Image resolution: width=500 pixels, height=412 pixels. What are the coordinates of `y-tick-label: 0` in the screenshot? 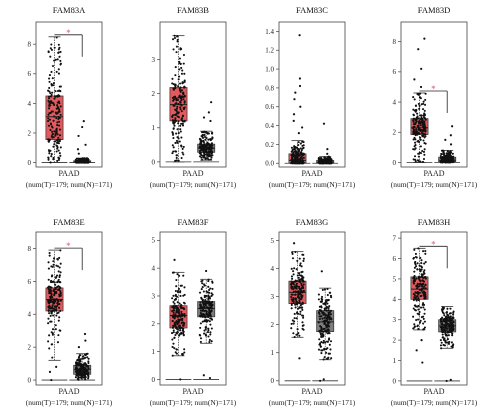 It's located at (154, 162).